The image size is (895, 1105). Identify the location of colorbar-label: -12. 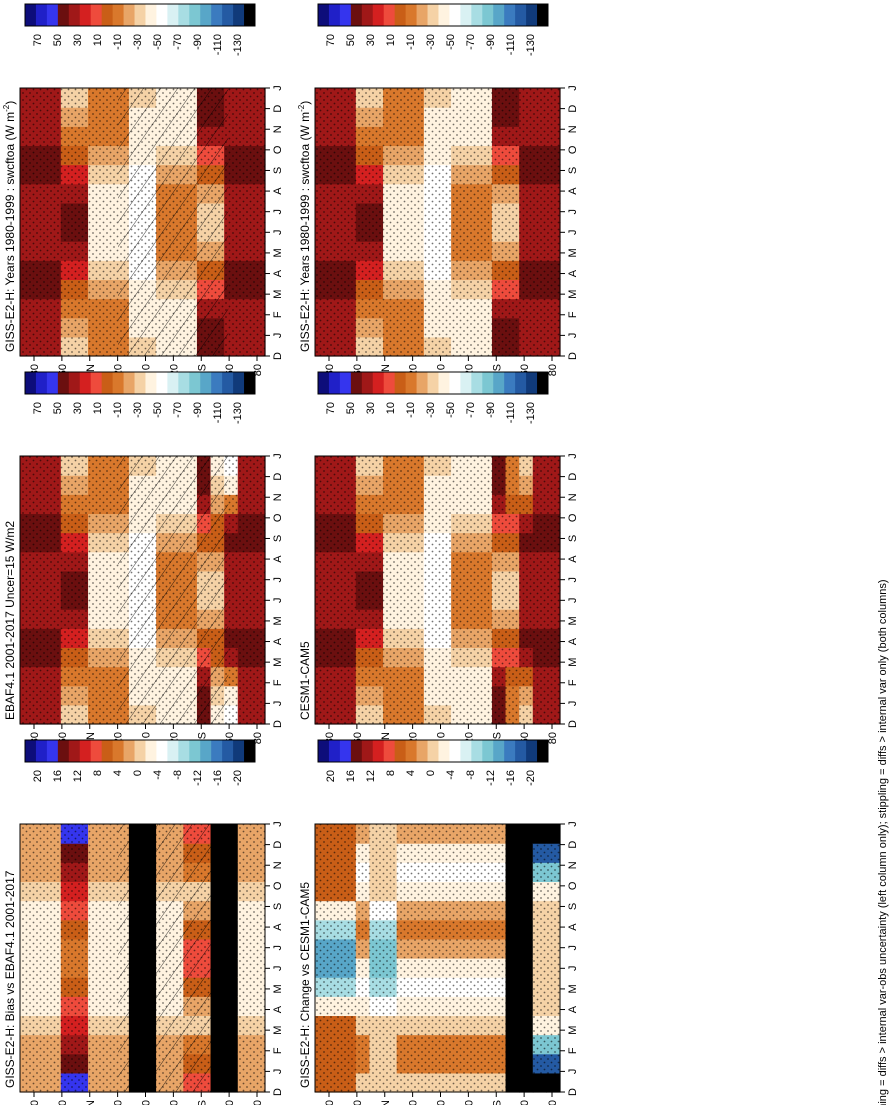
(198, 778).